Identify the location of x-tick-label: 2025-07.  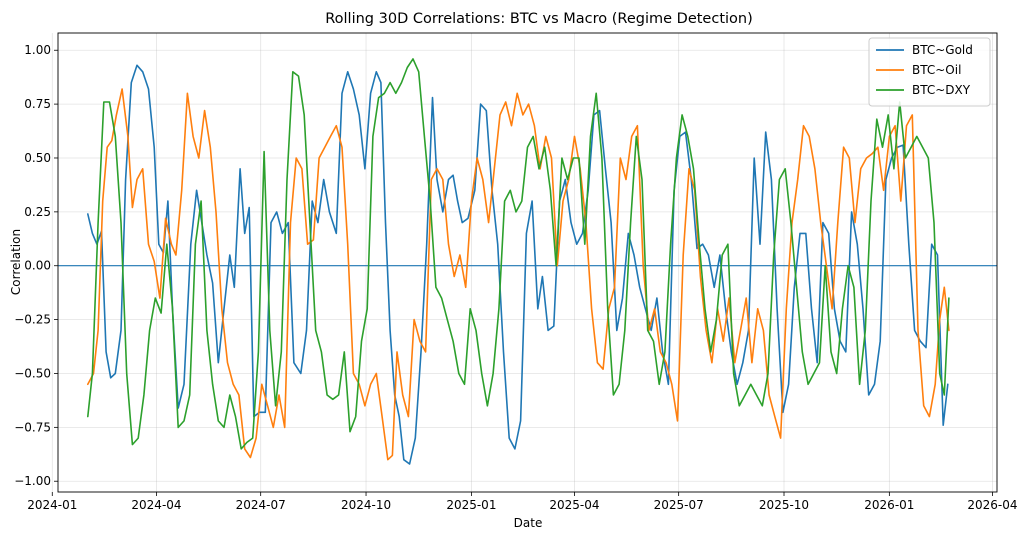
(679, 505).